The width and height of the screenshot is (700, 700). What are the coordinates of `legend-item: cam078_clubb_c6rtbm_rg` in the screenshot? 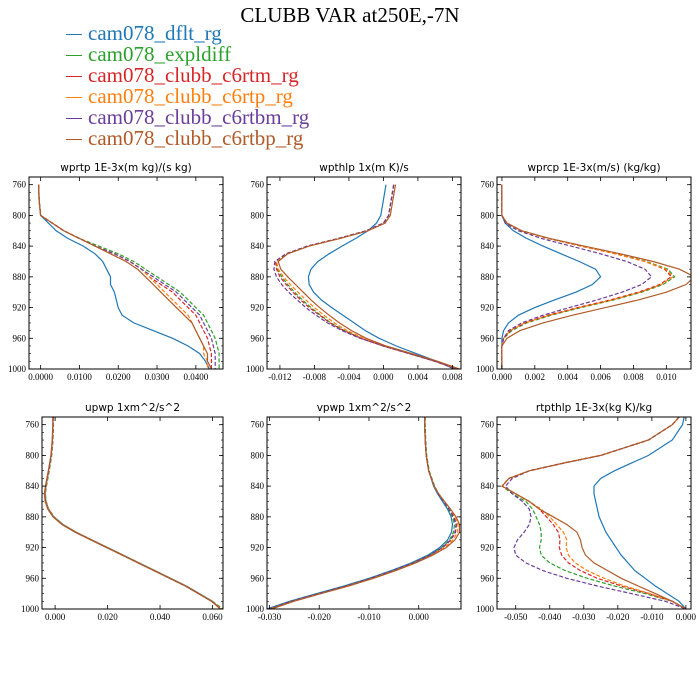 It's located at (187, 117).